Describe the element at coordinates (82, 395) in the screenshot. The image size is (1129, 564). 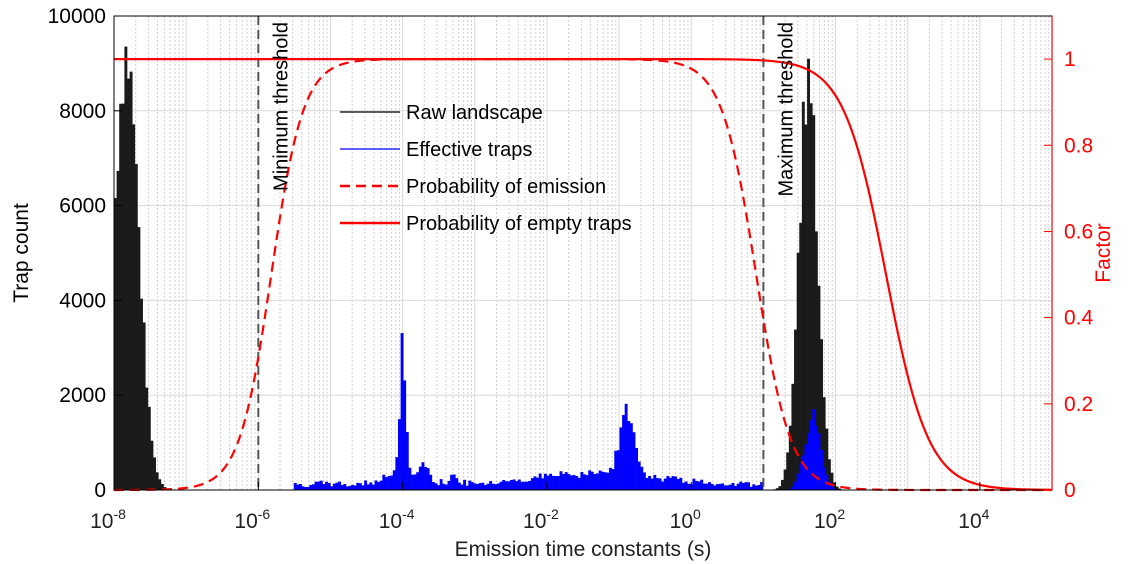
I see `y-left-tick-label: 2000` at that location.